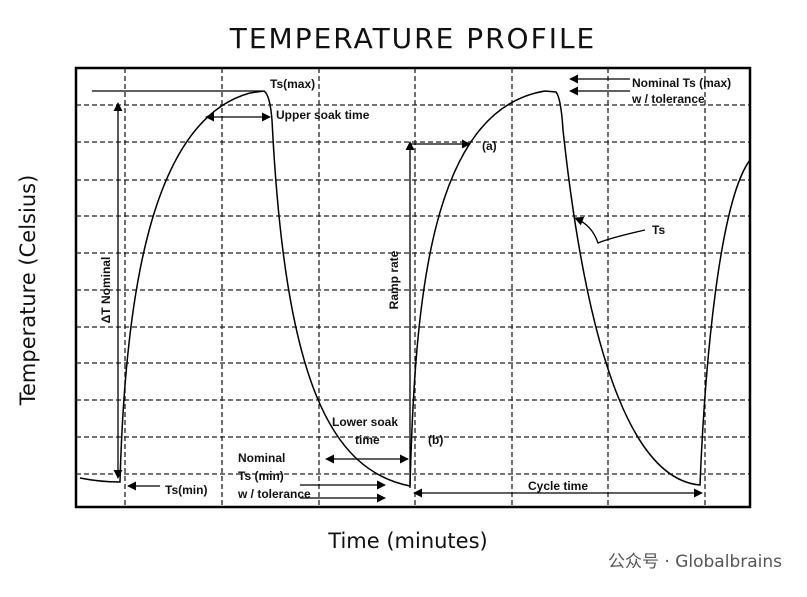 This screenshot has width=807, height=597. I want to click on x-axis-label: Time (minutes), so click(407, 541).